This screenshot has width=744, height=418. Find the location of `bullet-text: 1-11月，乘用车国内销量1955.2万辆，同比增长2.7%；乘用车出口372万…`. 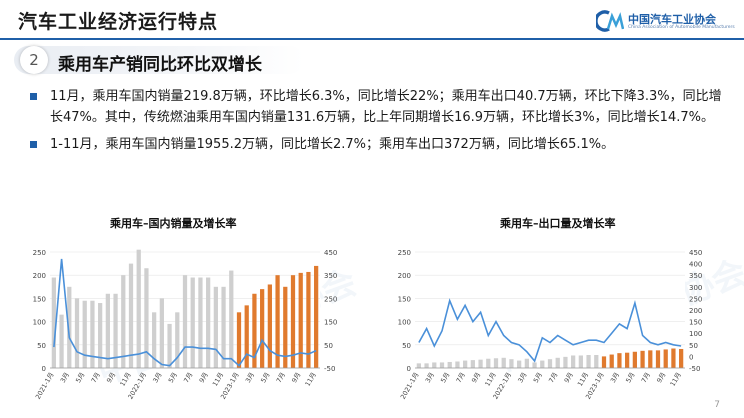

bullet-text: 1-11月，乘用车国内销量1955.2万辆，同比增长2.7%；乘用车出口372万… is located at coordinates (332, 144).